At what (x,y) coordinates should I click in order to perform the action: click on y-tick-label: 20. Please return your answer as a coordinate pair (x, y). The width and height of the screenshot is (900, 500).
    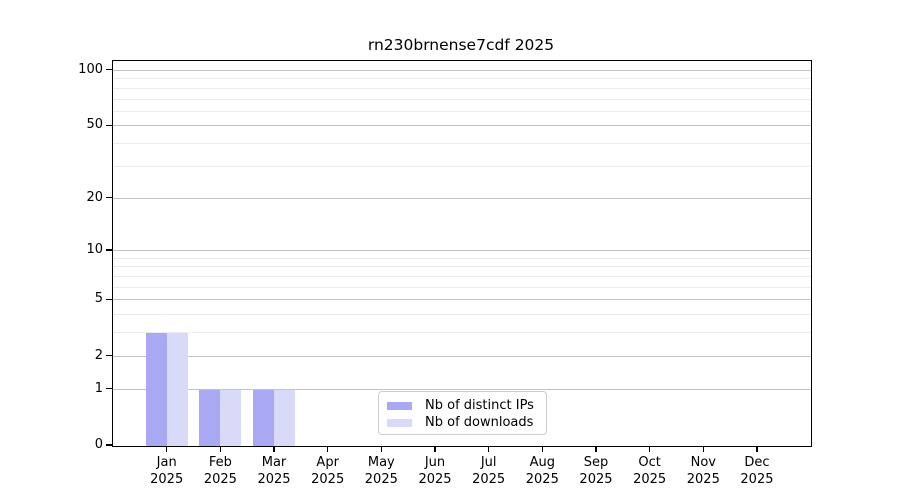
    Looking at the image, I should click on (94, 197).